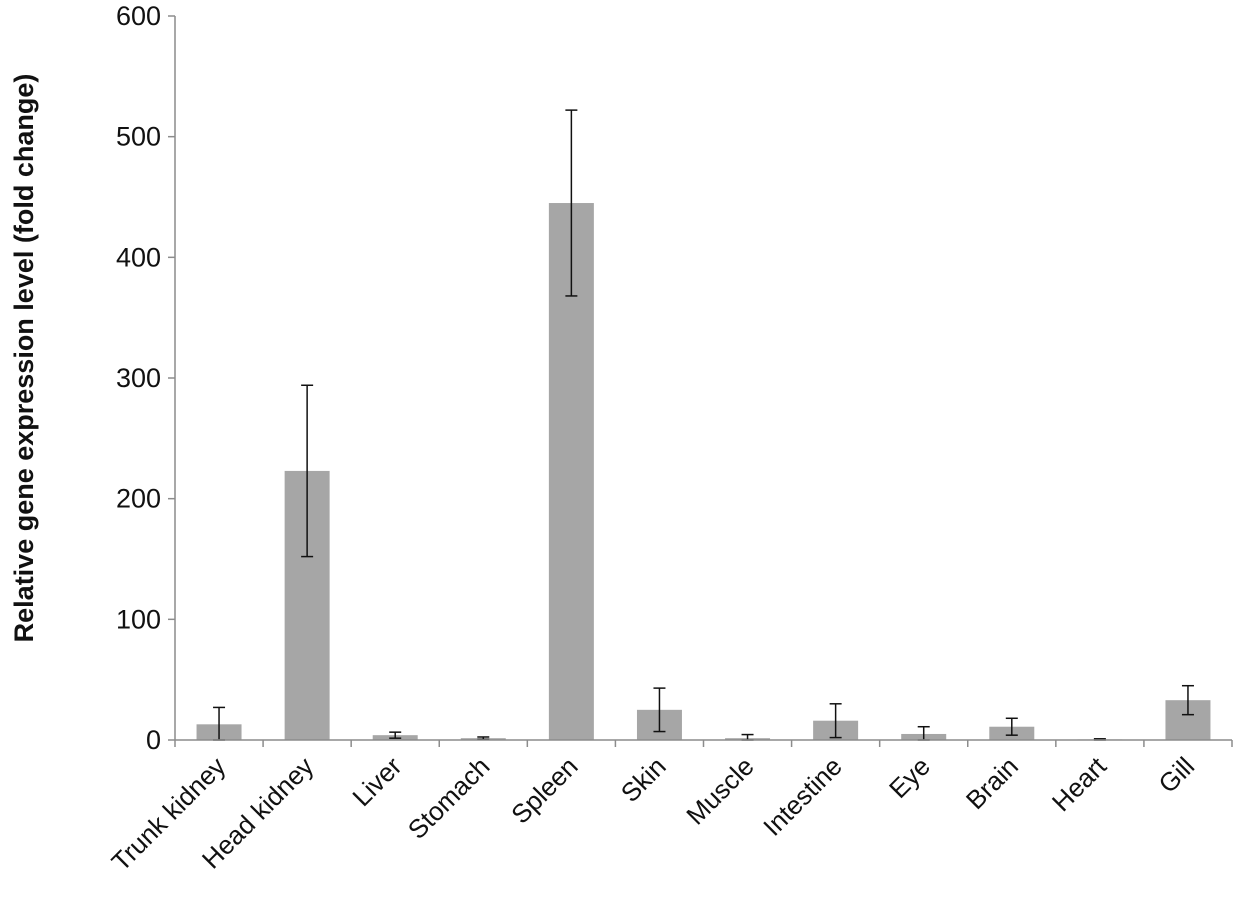  What do you see at coordinates (544, 790) in the screenshot?
I see `x-tick-label: Spleen` at bounding box center [544, 790].